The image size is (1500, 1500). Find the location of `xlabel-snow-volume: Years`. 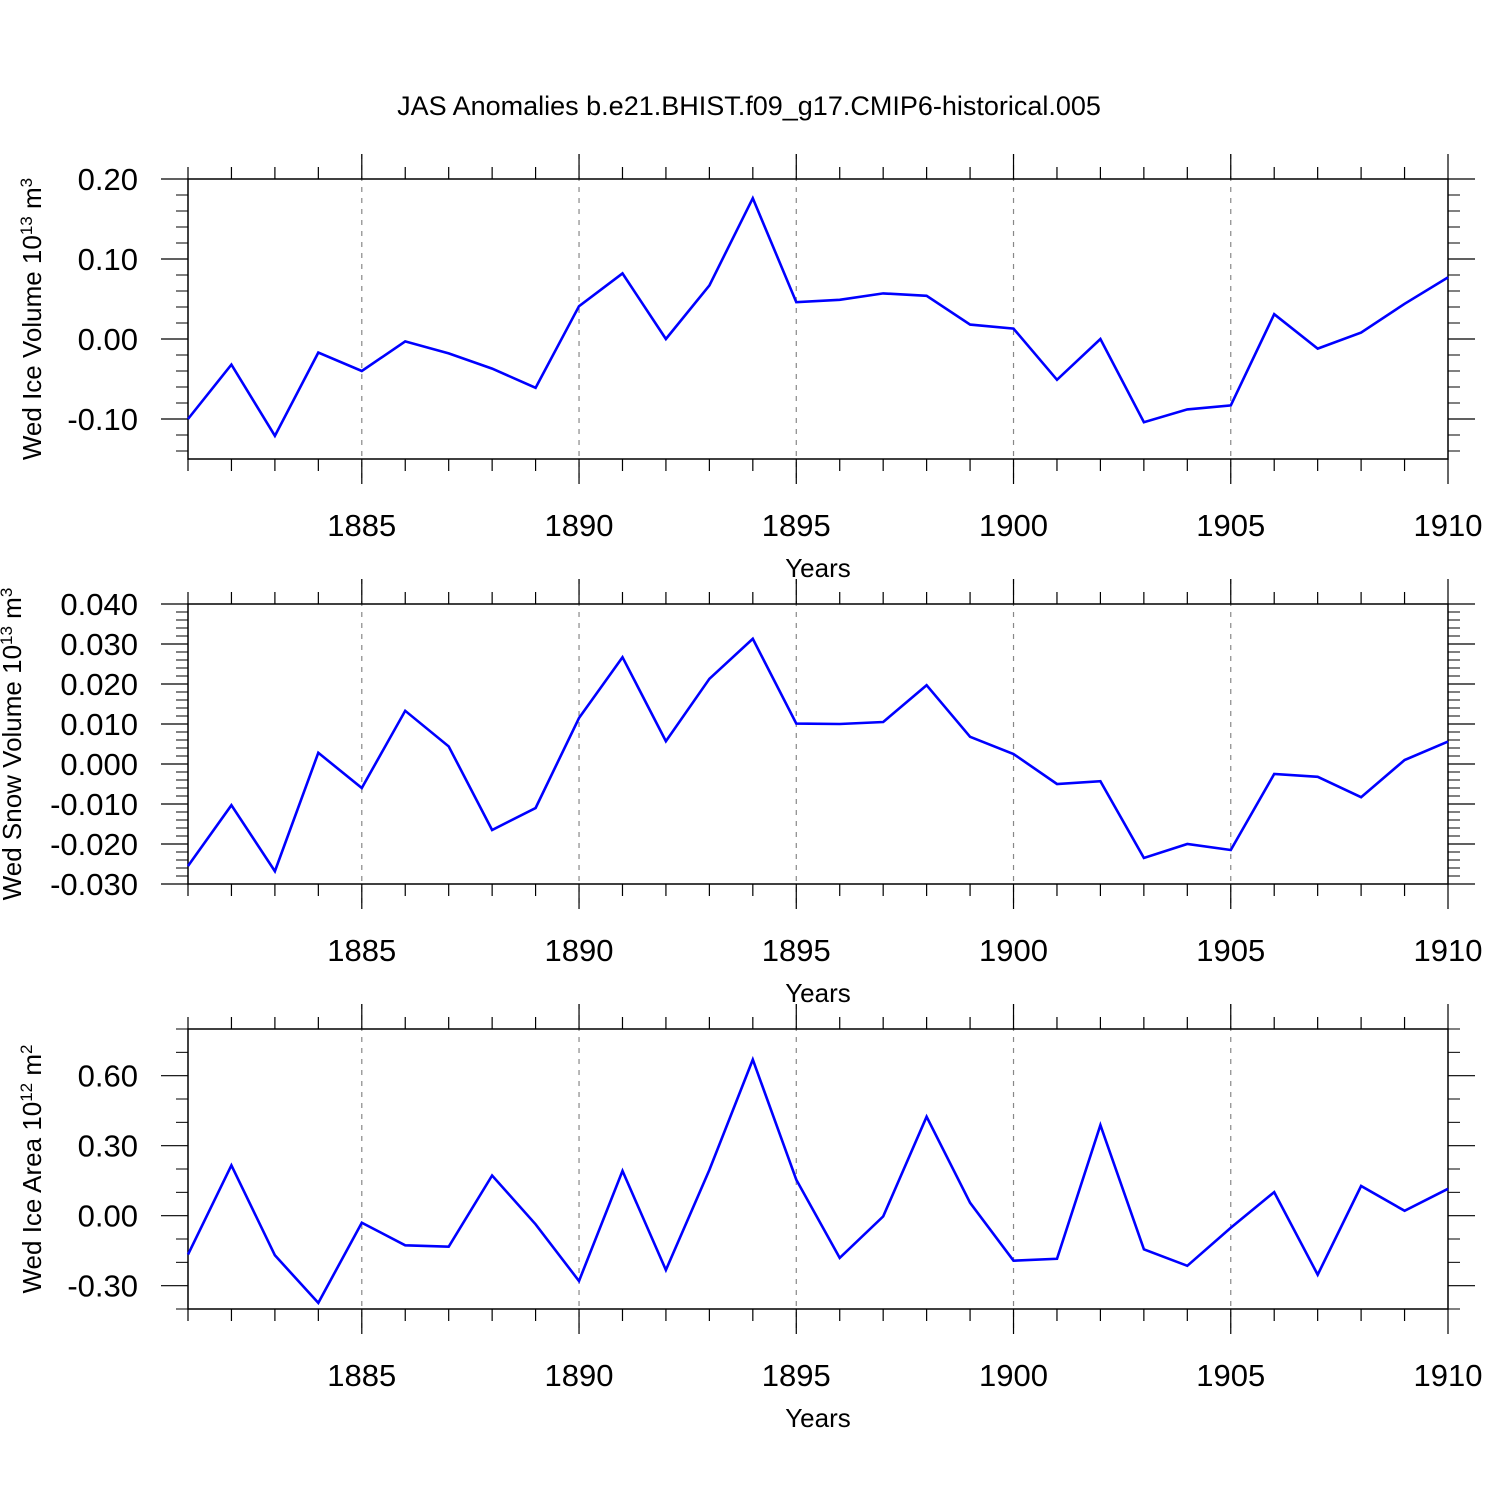

xlabel-snow-volume: Years is located at coordinates (818, 993).